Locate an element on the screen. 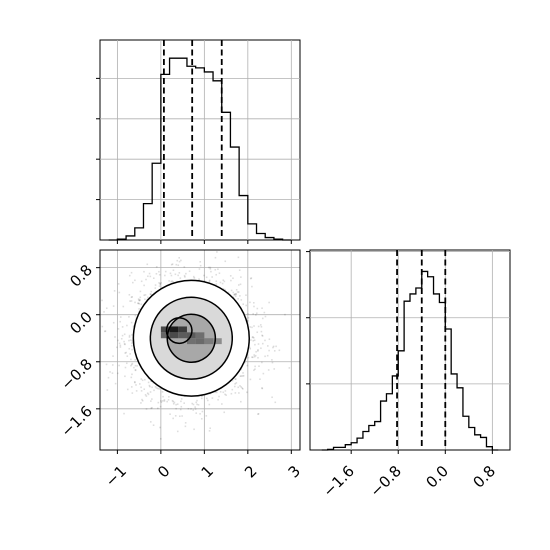  hist-y-grid is located at coordinates (410, 350).